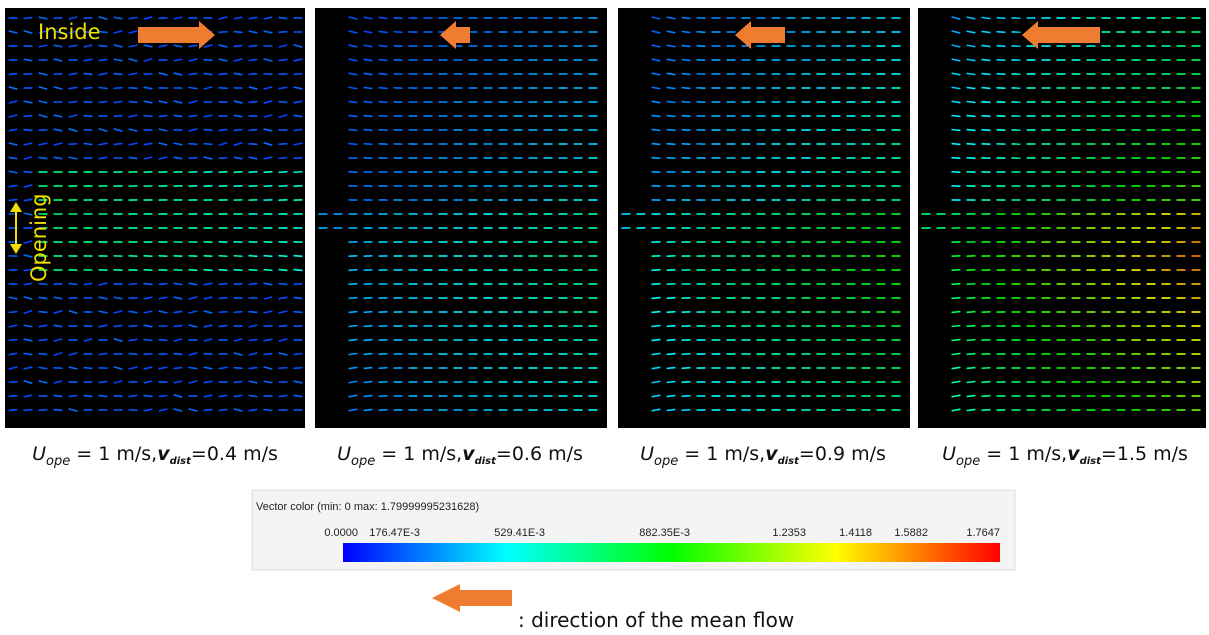 The image size is (1209, 635). What do you see at coordinates (58, 461) in the screenshot?
I see `caption-part: ope` at bounding box center [58, 461].